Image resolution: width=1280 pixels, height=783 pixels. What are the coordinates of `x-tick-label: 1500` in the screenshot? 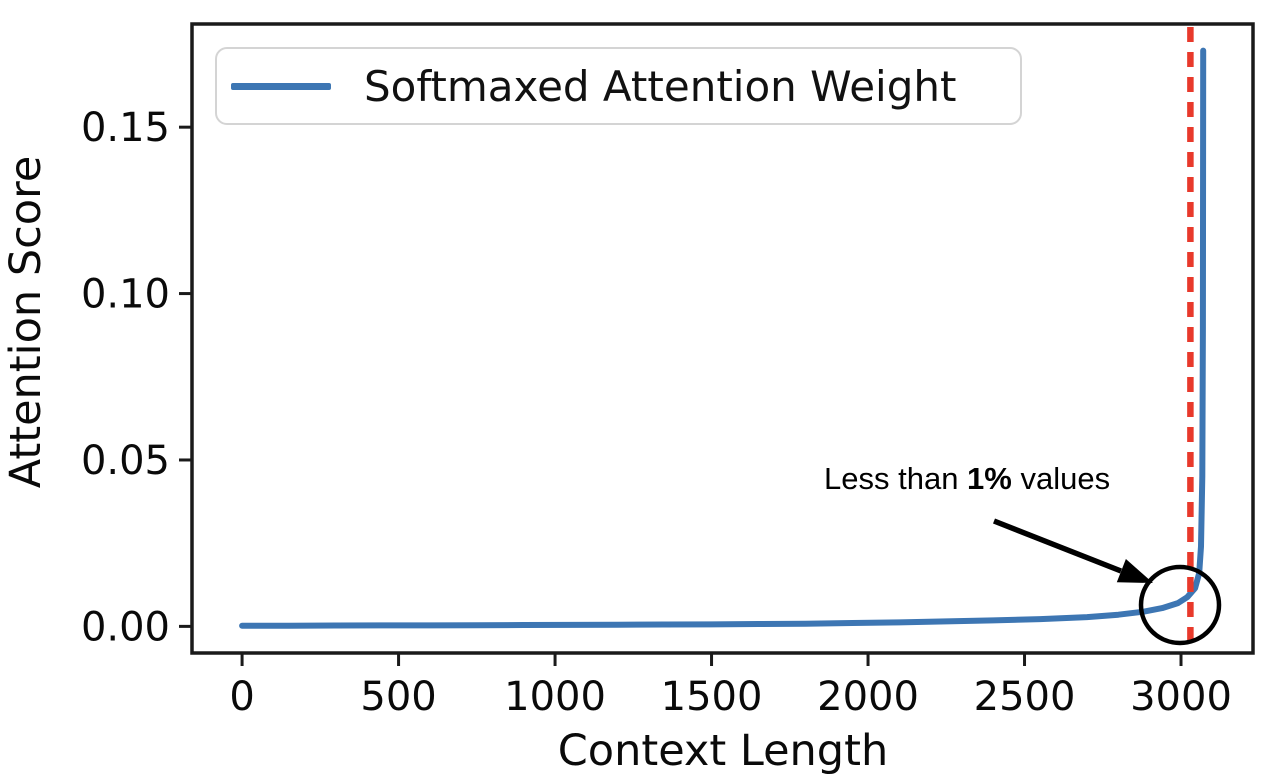 It's located at (712, 697).